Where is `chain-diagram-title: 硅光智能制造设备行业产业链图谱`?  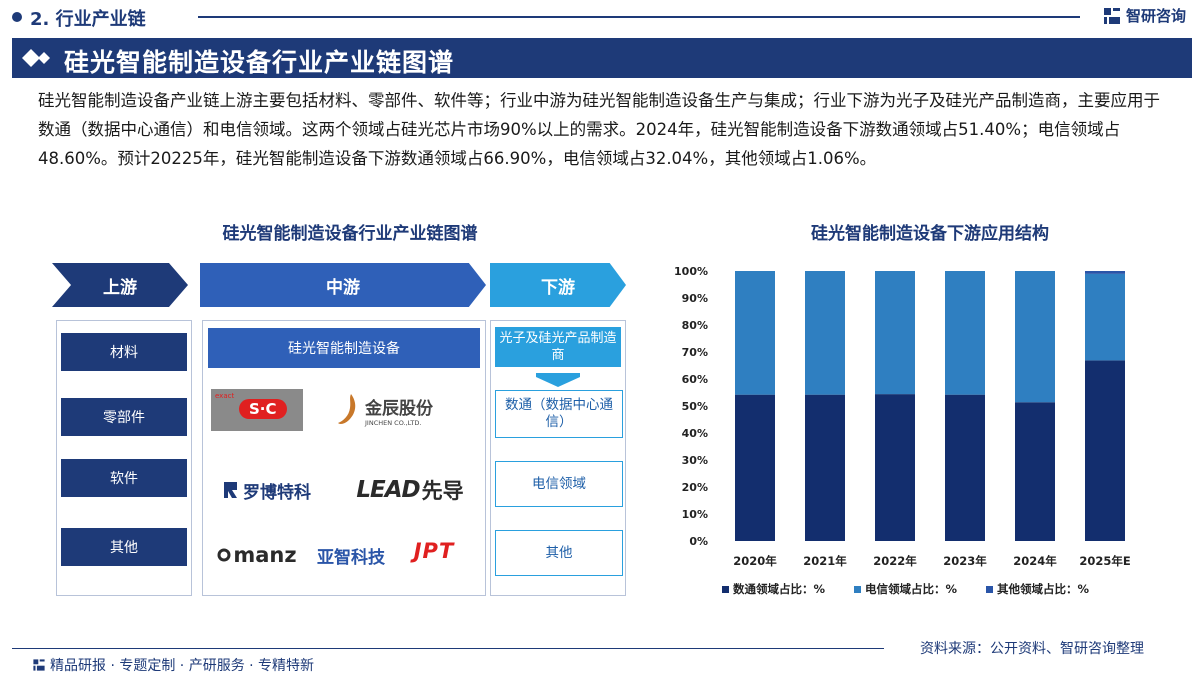
chain-diagram-title: 硅光智能制造设备行业产业链图谱 is located at coordinates (350, 234).